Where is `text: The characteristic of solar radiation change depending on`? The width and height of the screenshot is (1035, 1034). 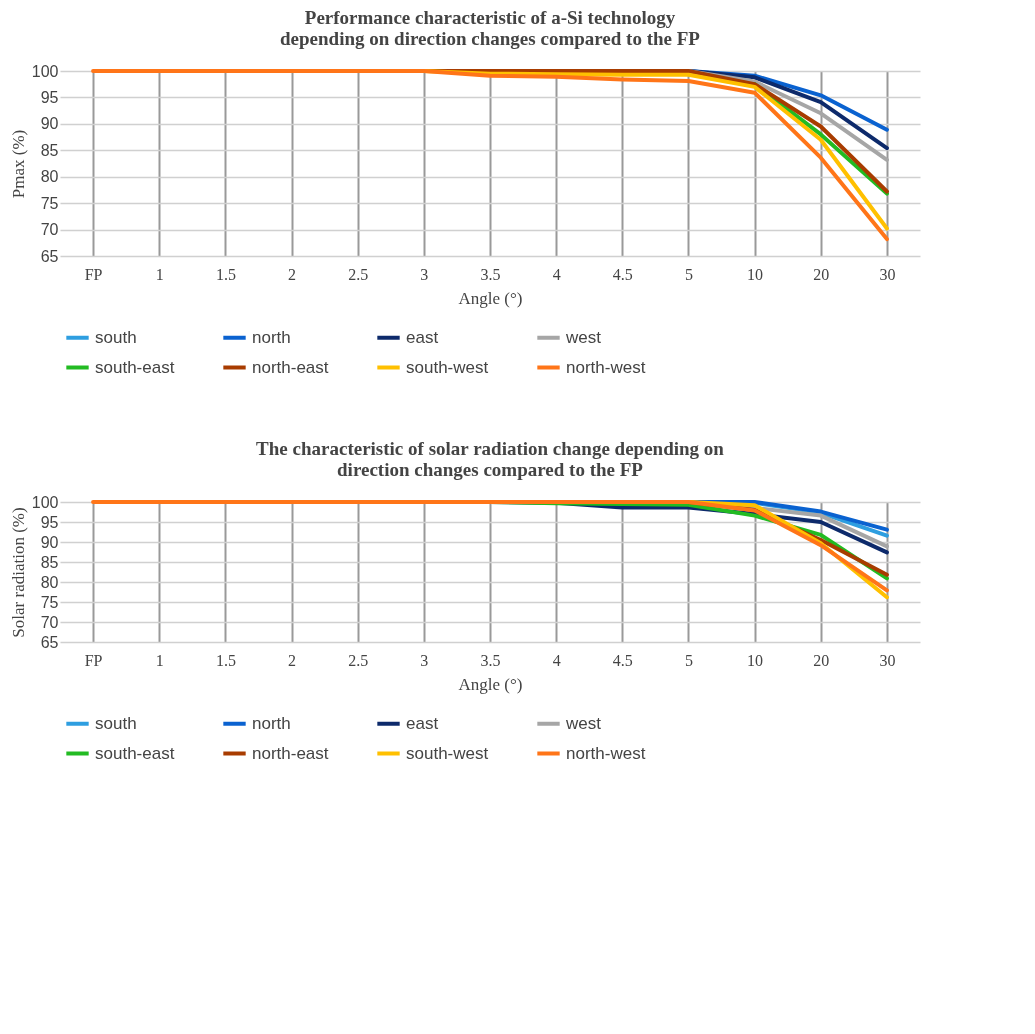 text: The characteristic of solar radiation change depending on is located at coordinates (490, 448).